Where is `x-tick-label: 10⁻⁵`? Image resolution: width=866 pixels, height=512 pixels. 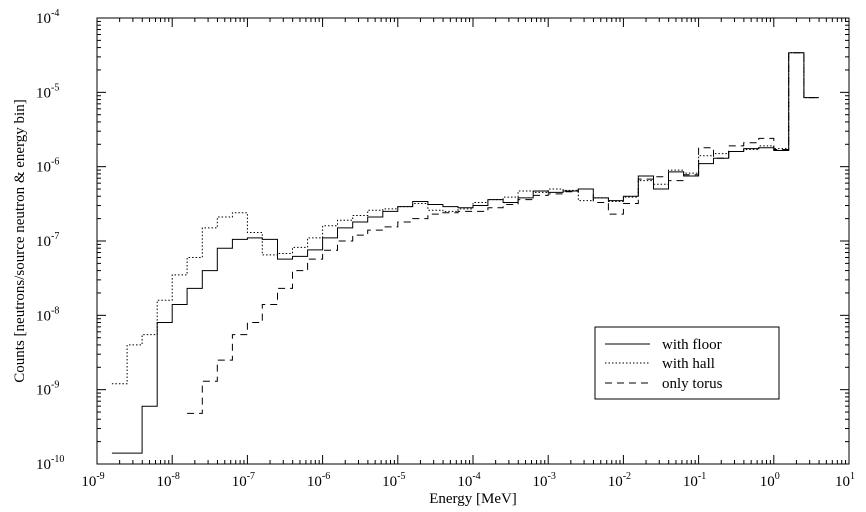 x-tick-label: 10⁻⁵ is located at coordinates (393, 480).